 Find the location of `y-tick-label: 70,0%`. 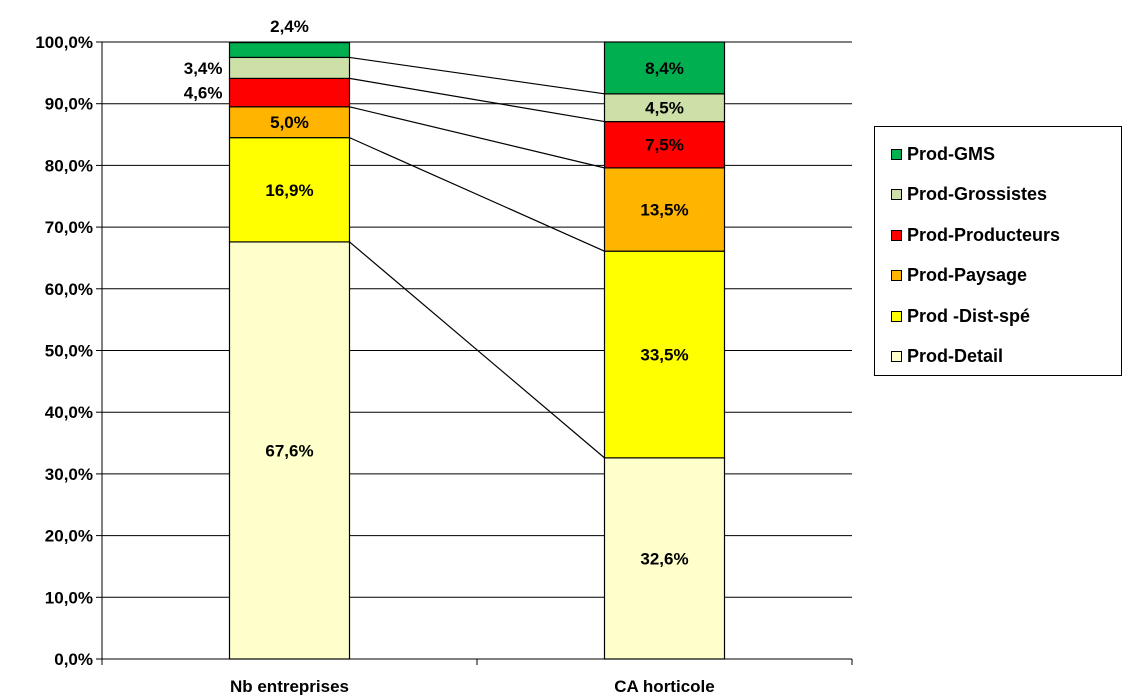

y-tick-label: 70,0% is located at coordinates (69, 227).